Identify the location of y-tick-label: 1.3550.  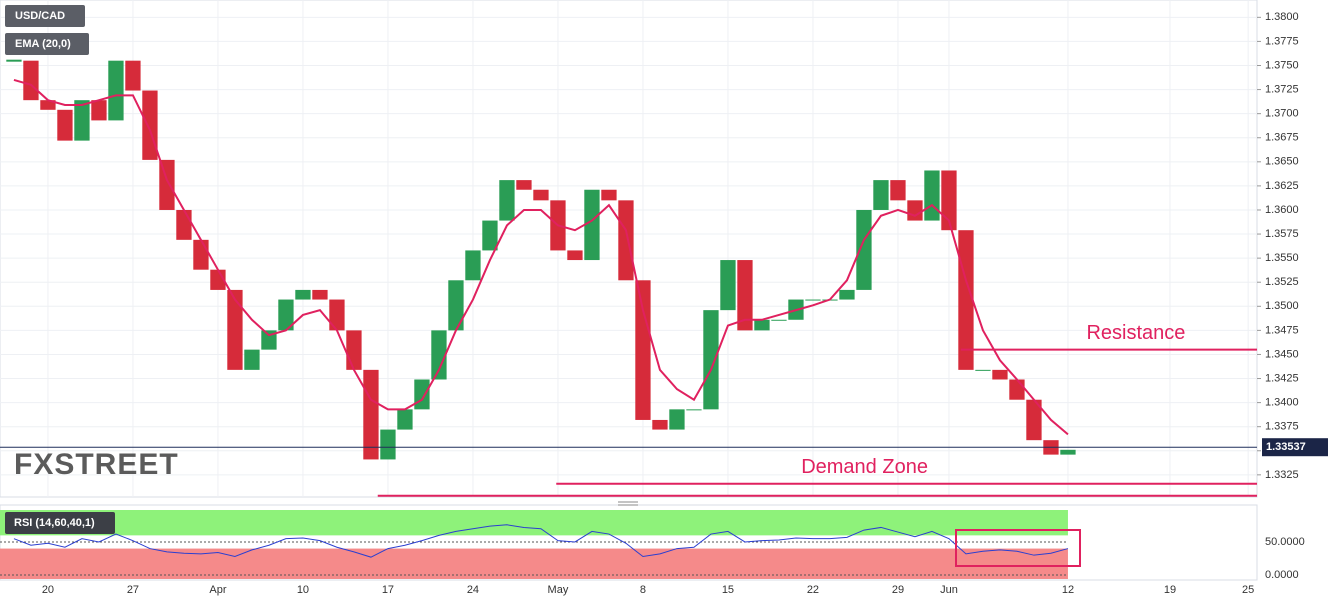
(1282, 258).